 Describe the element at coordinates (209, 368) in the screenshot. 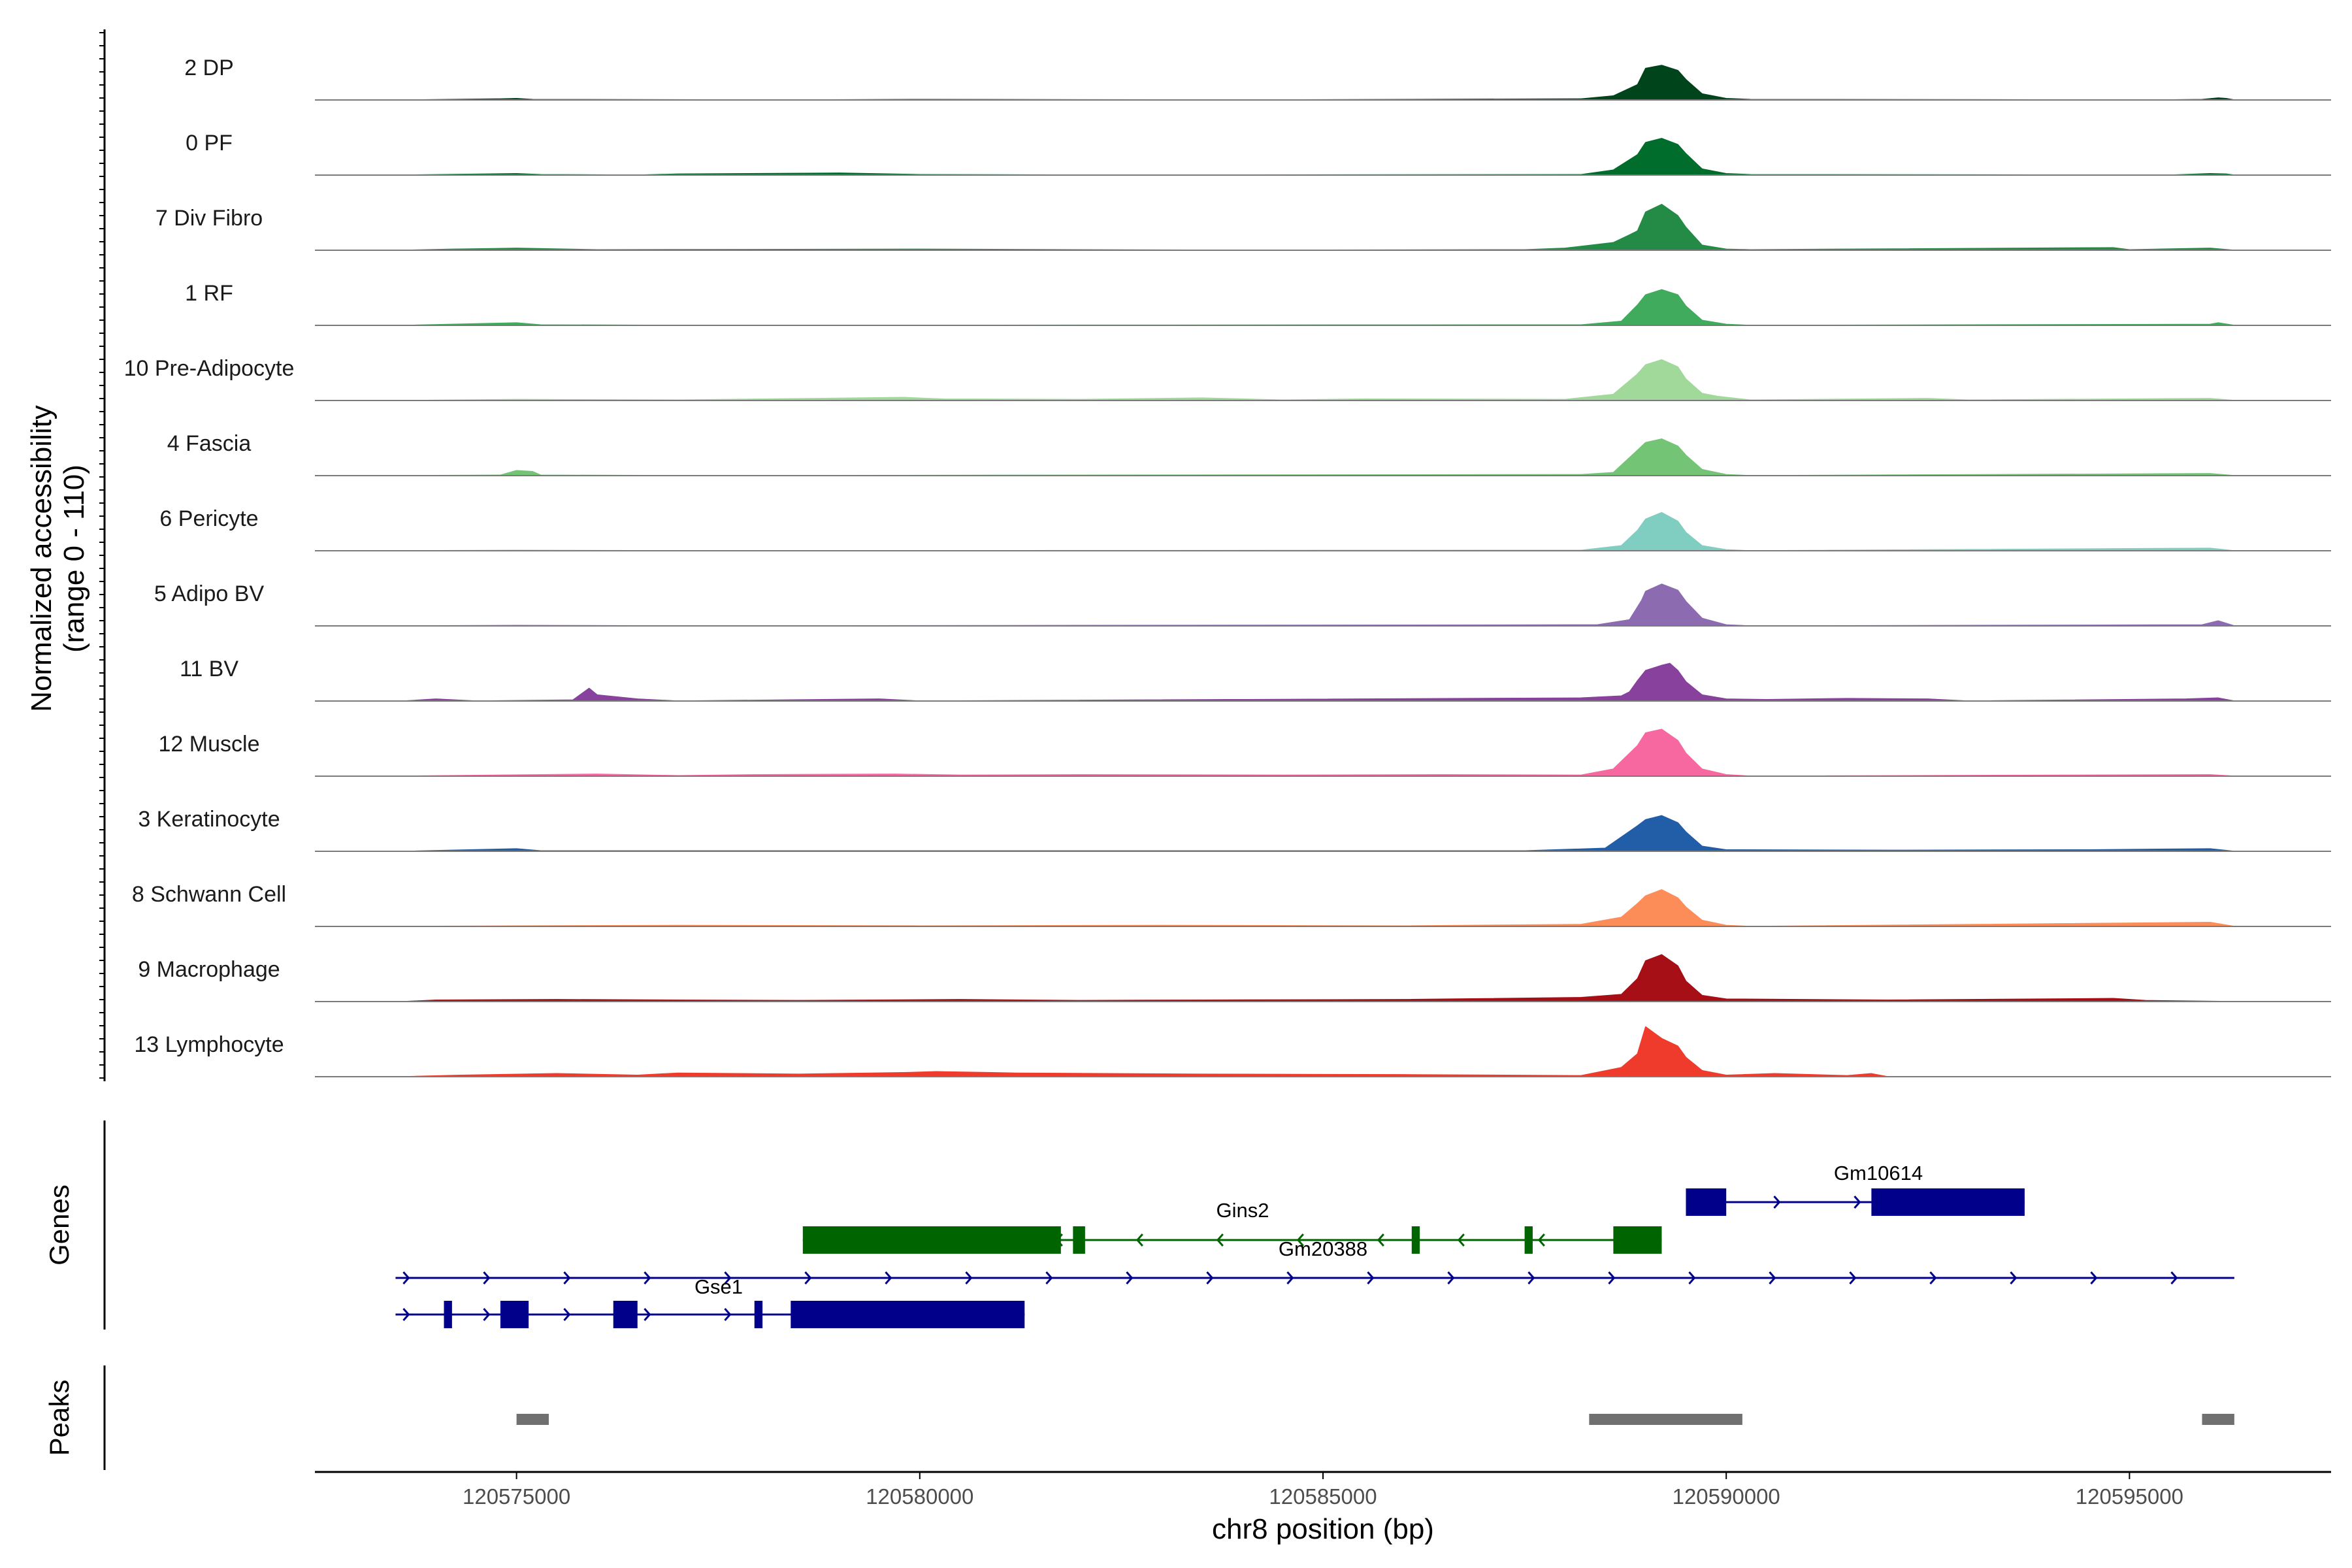

I see `track-label: 10 Pre-Adipocyte` at that location.